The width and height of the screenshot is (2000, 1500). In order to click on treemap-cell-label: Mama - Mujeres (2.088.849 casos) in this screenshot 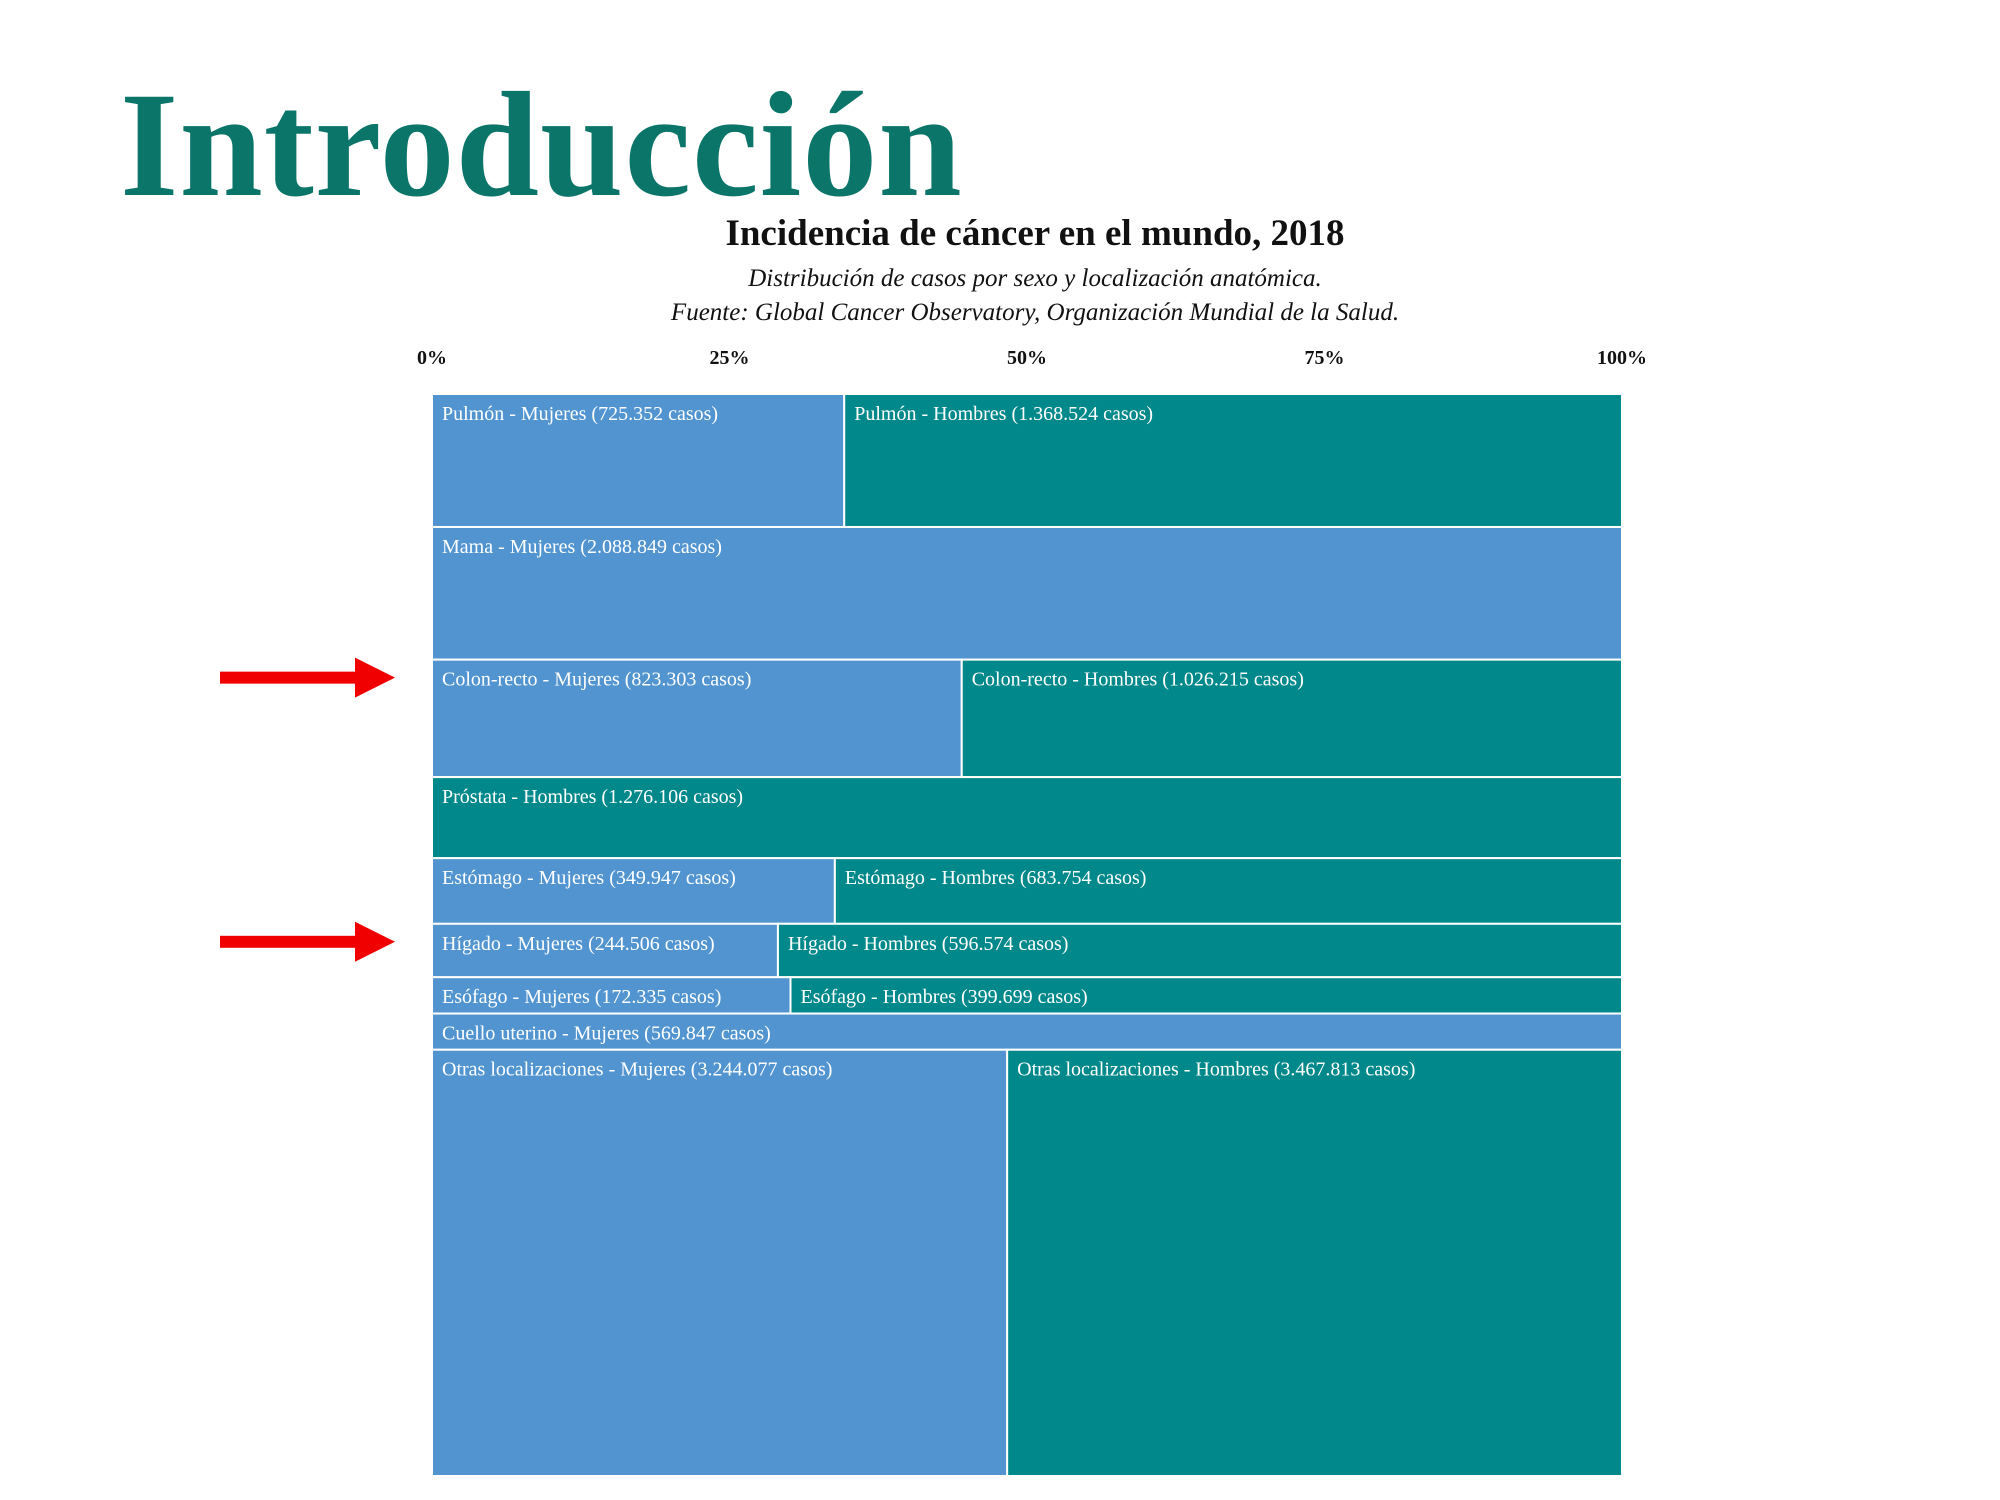, I will do `click(582, 547)`.